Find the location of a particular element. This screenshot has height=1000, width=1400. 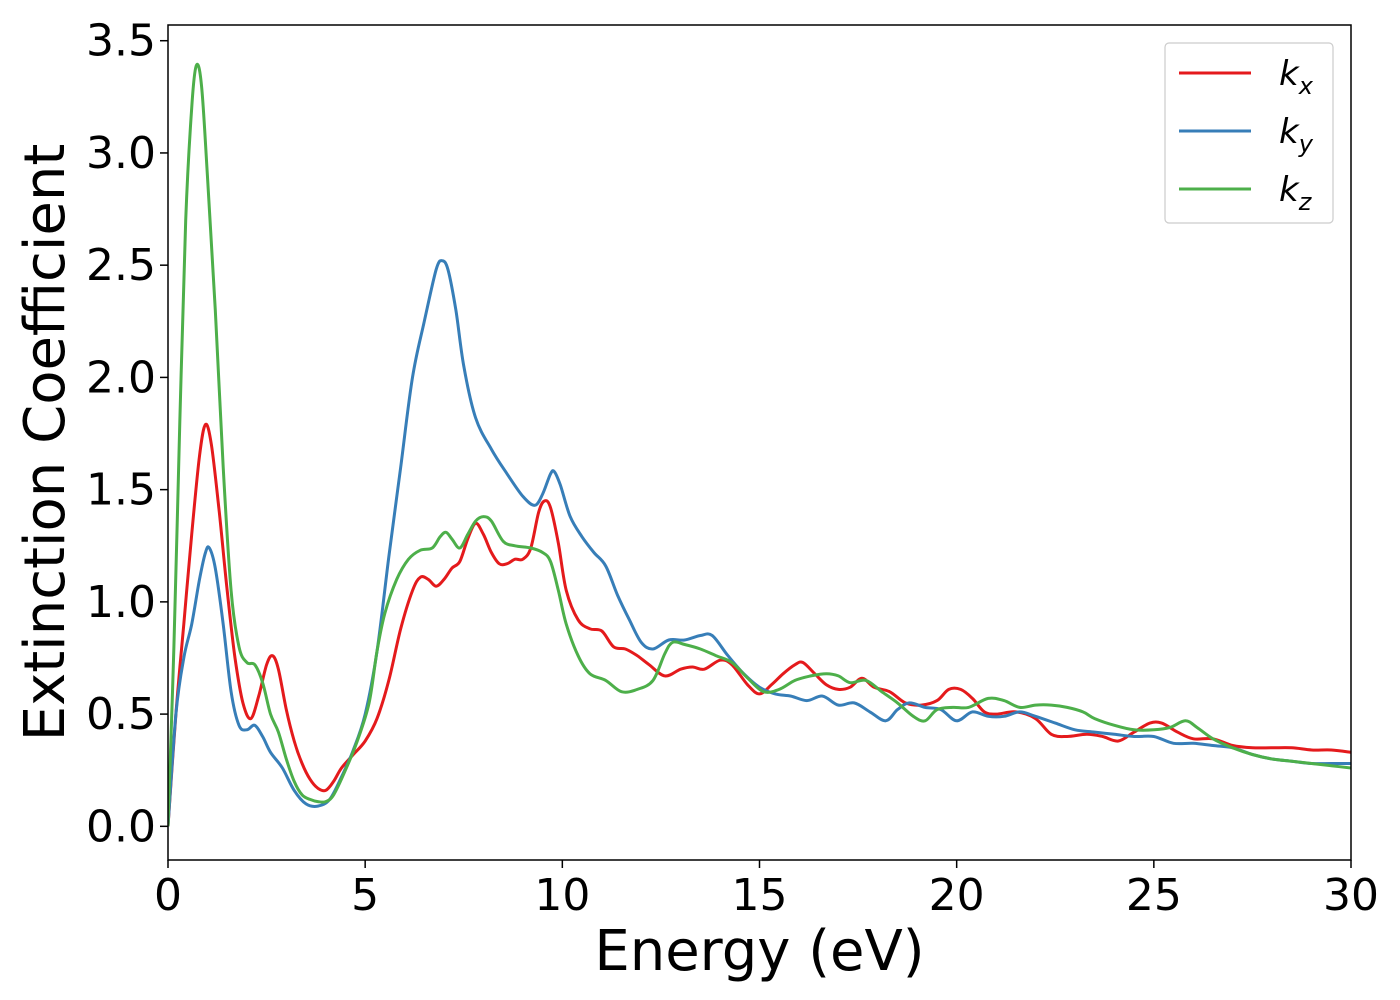

y-tick-label: 2.0 is located at coordinates (121, 377).